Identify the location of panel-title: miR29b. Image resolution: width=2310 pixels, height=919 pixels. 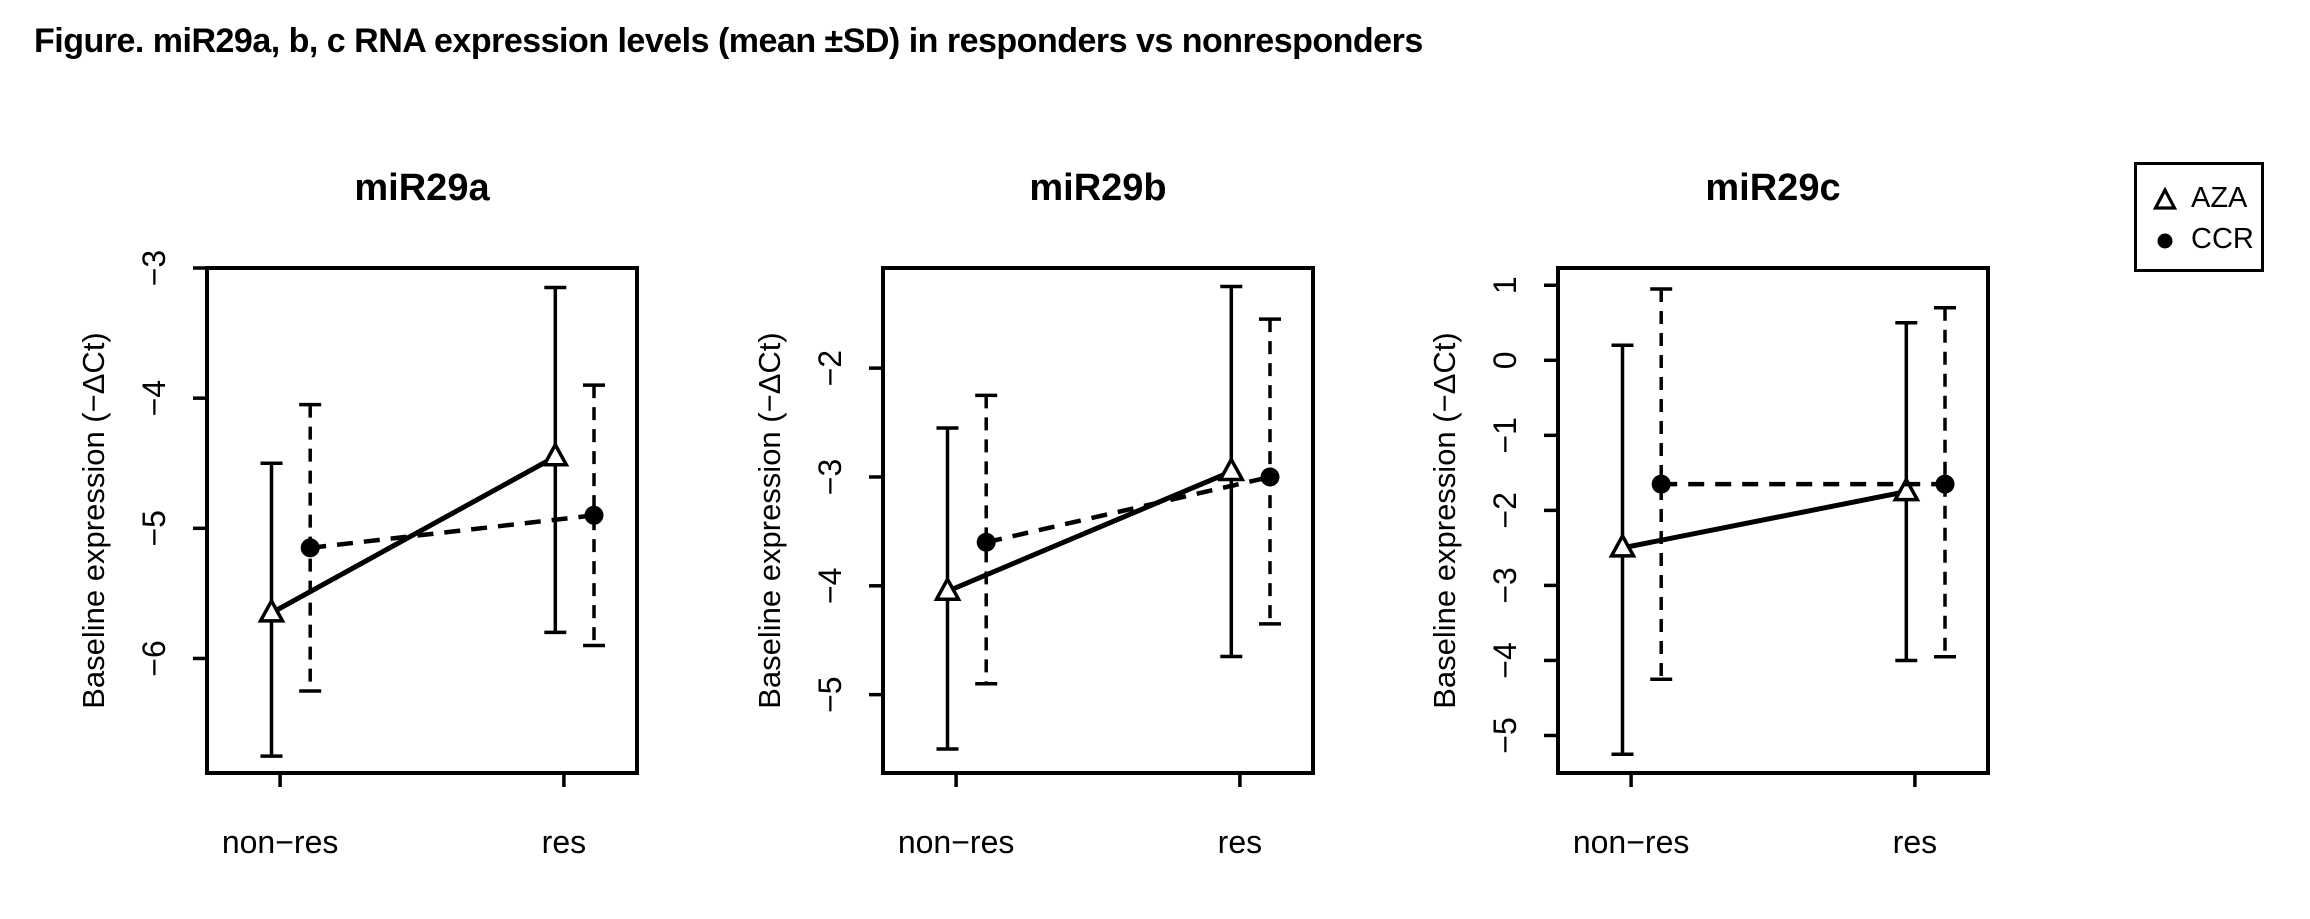
(1097, 188).